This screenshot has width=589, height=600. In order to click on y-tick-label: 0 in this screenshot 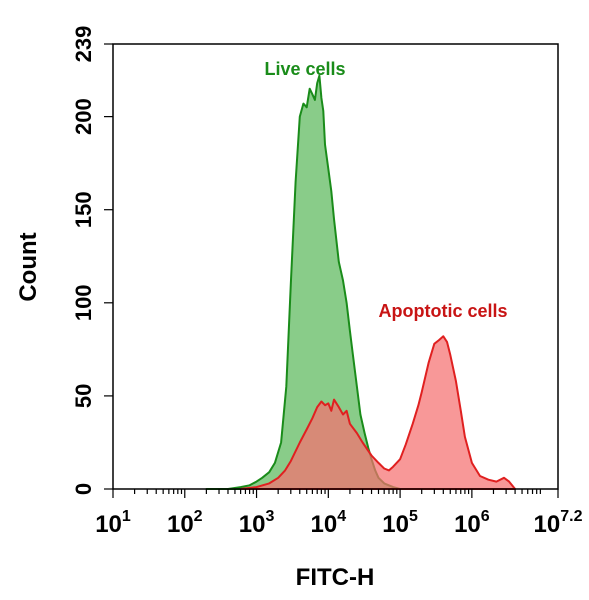, I will do `click(83, 489)`.